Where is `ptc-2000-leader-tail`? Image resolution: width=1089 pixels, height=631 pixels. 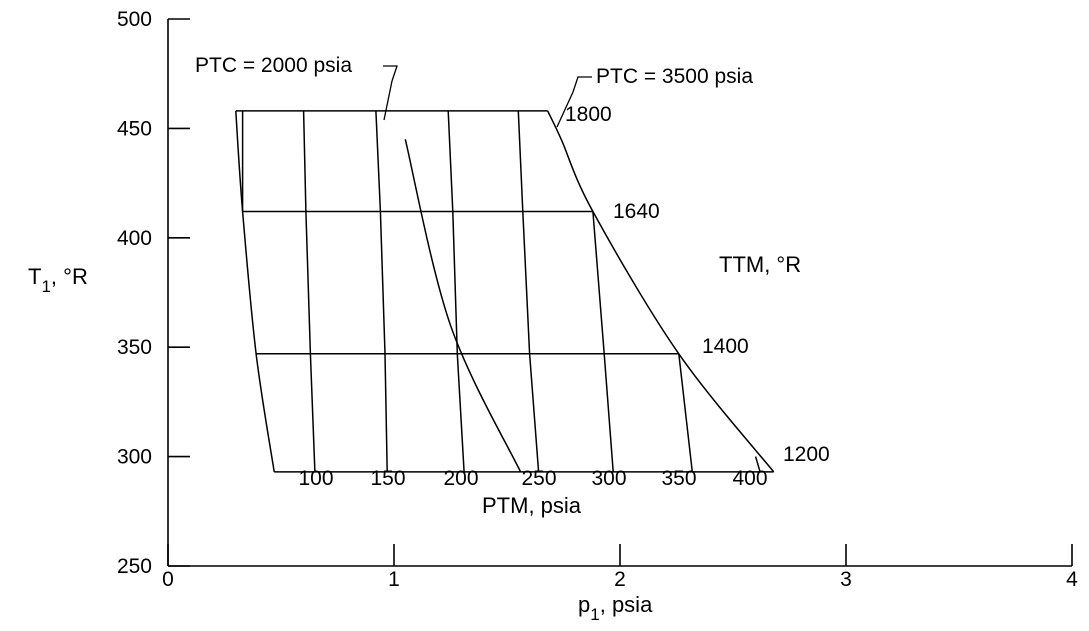
ptc-2000-leader-tail is located at coordinates (388, 100).